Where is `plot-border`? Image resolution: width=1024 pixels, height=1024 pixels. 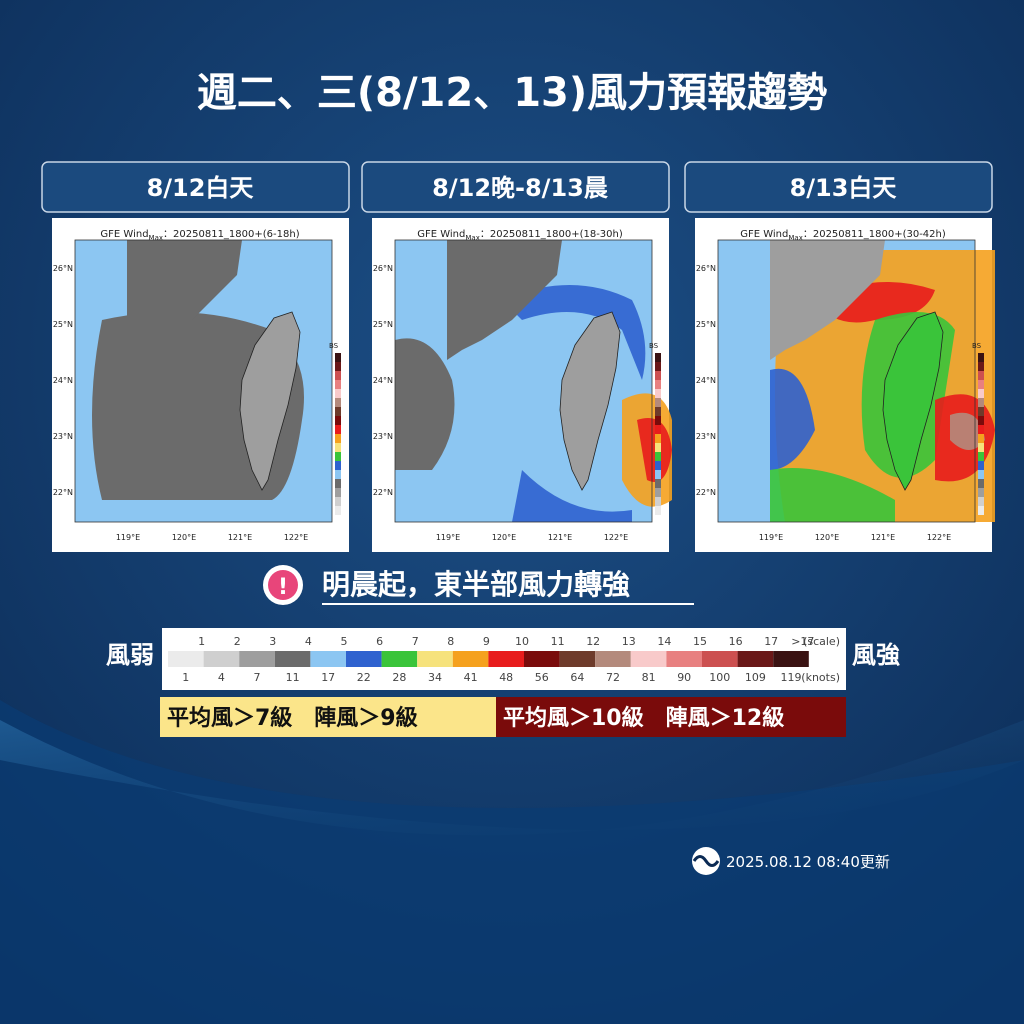
plot-border is located at coordinates (846, 381).